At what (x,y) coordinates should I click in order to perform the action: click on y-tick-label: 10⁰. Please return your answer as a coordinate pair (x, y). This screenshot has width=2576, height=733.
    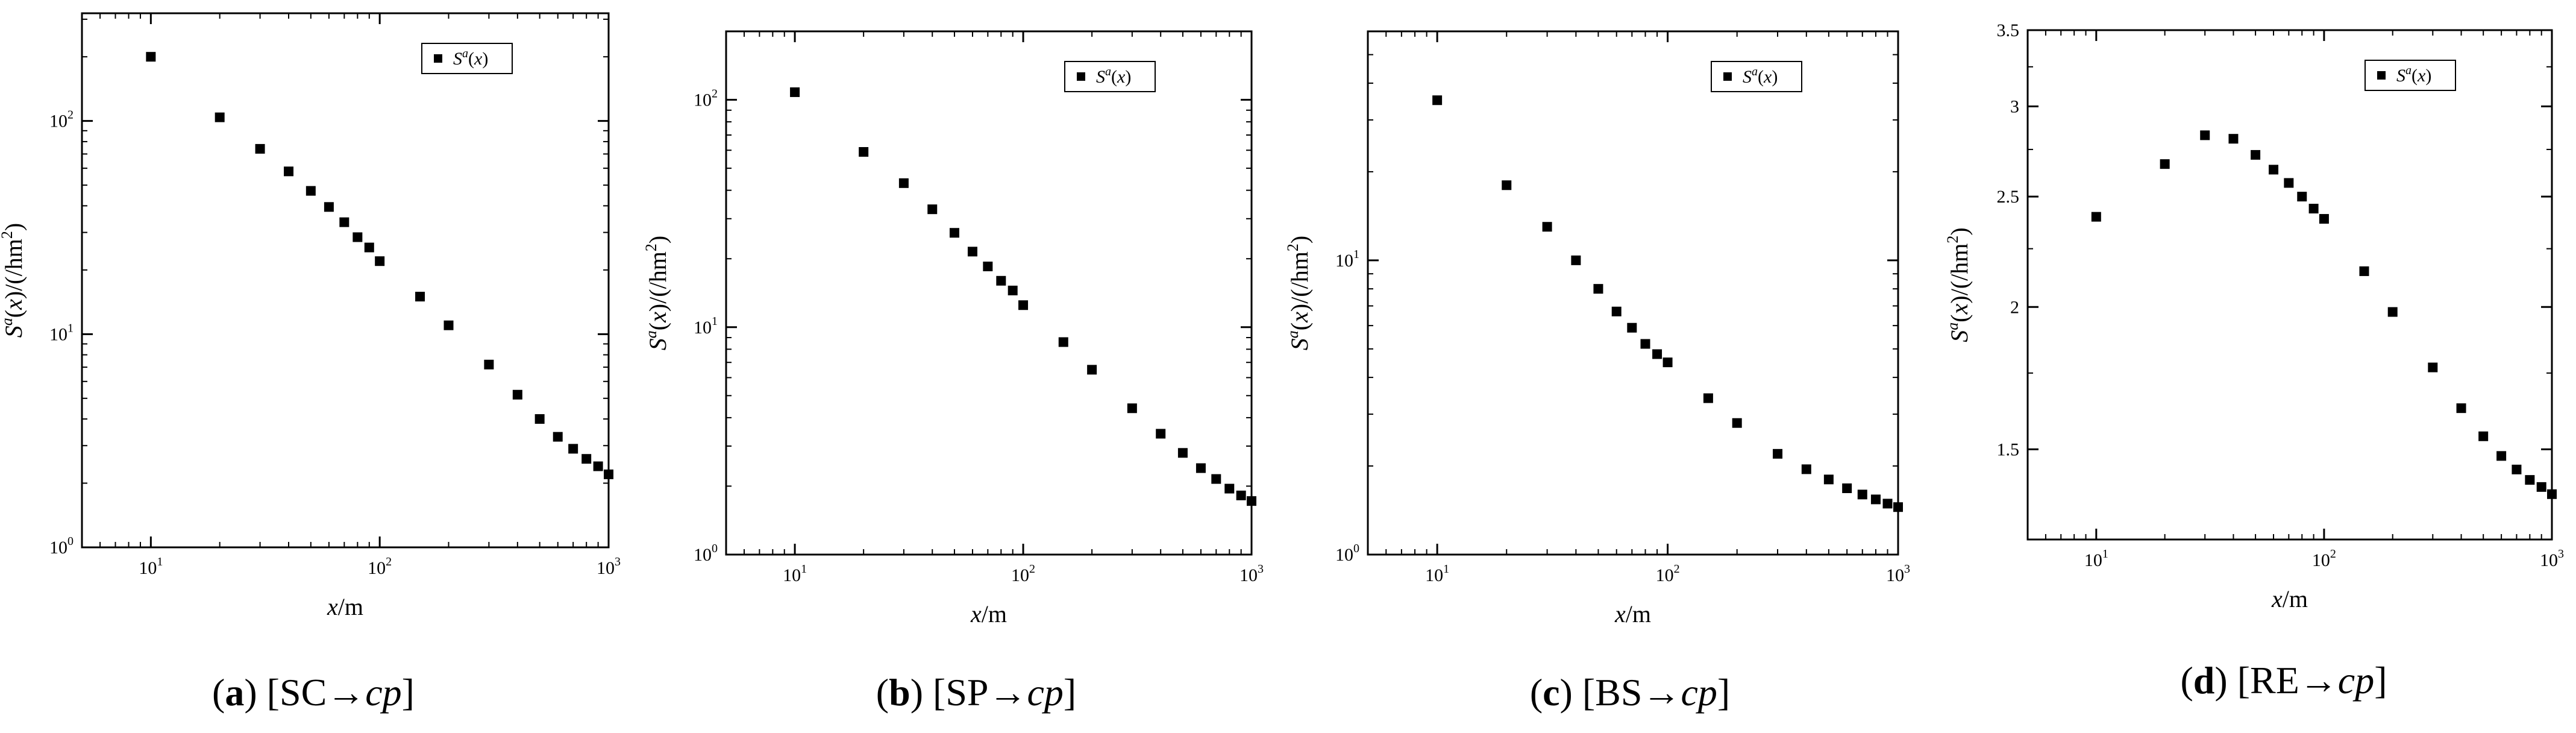
    Looking at the image, I should click on (1347, 553).